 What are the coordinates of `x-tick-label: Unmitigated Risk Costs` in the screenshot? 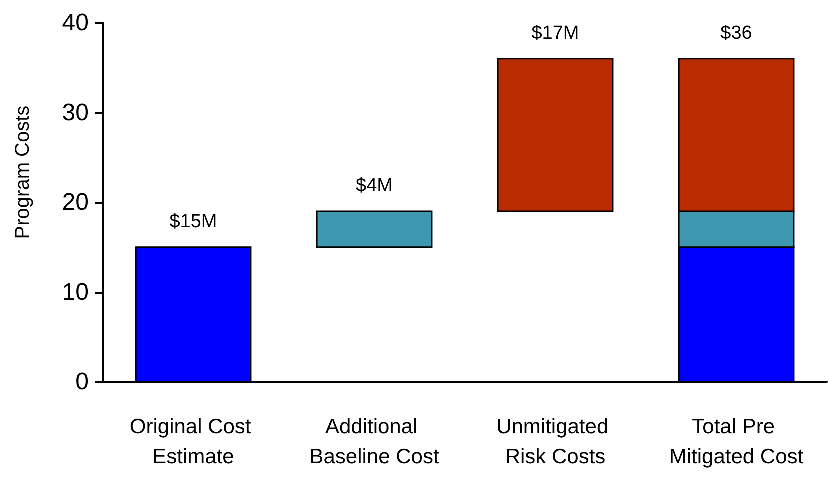 It's located at (555, 442).